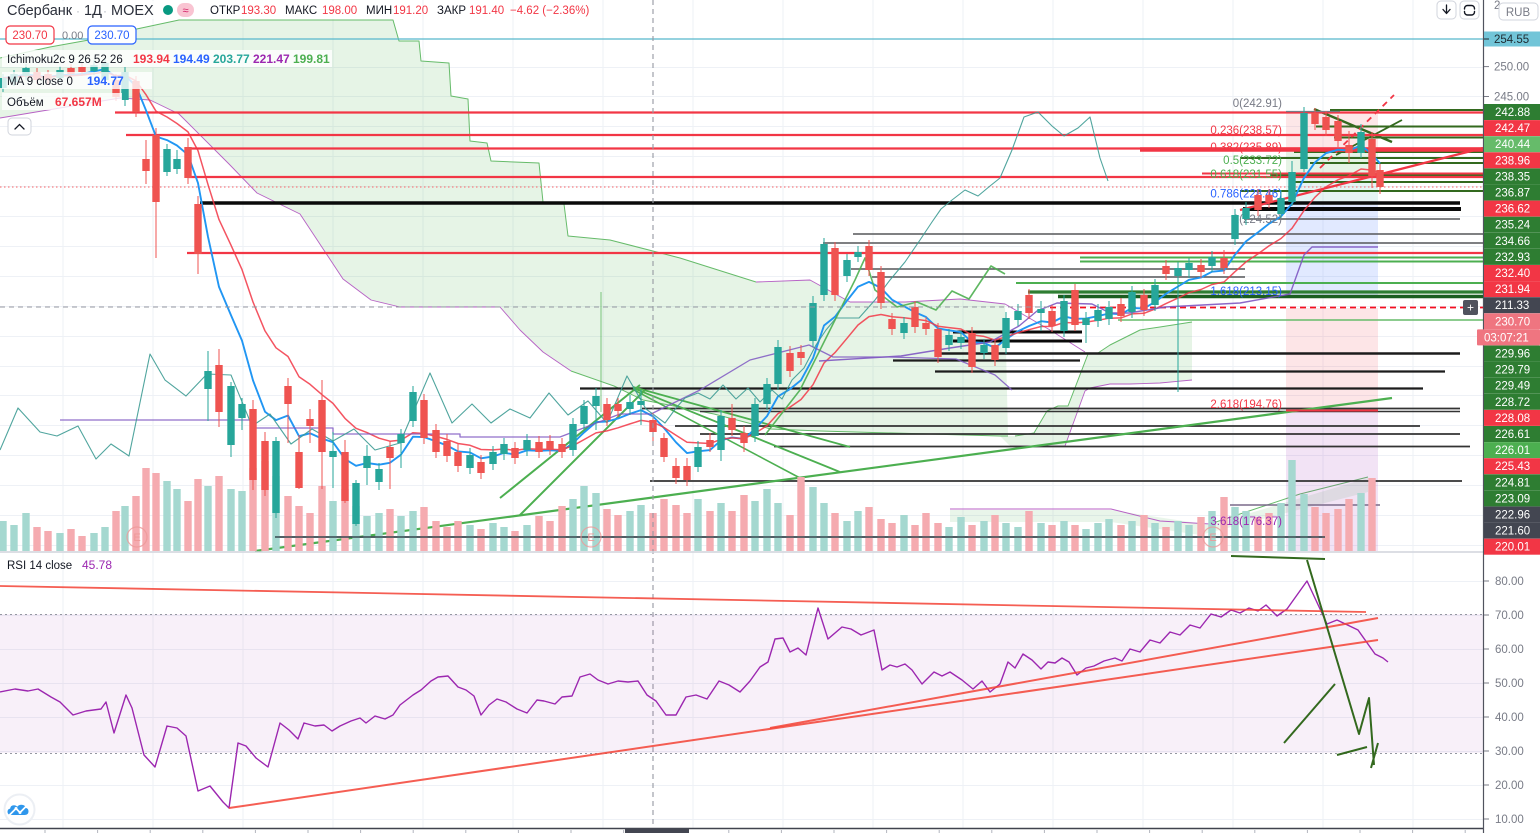 This screenshot has height=833, width=1540. I want to click on svg-text: 226.61, so click(1512, 435).